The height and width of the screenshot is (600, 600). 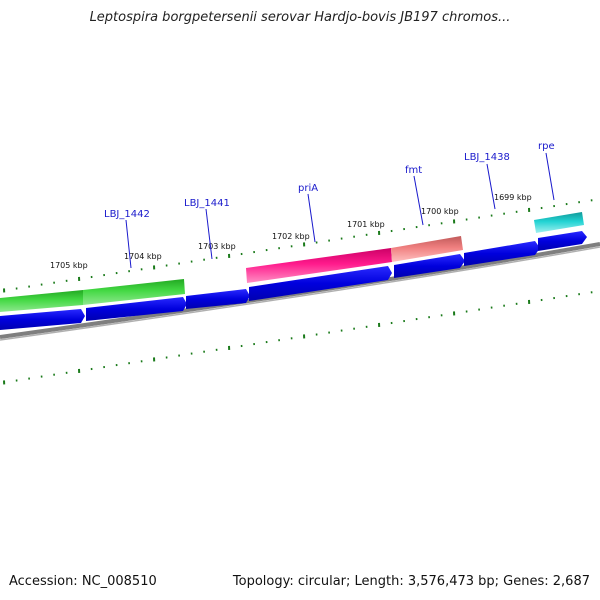 I want to click on scale-label-1701: 1701 kbp, so click(x=366, y=224).